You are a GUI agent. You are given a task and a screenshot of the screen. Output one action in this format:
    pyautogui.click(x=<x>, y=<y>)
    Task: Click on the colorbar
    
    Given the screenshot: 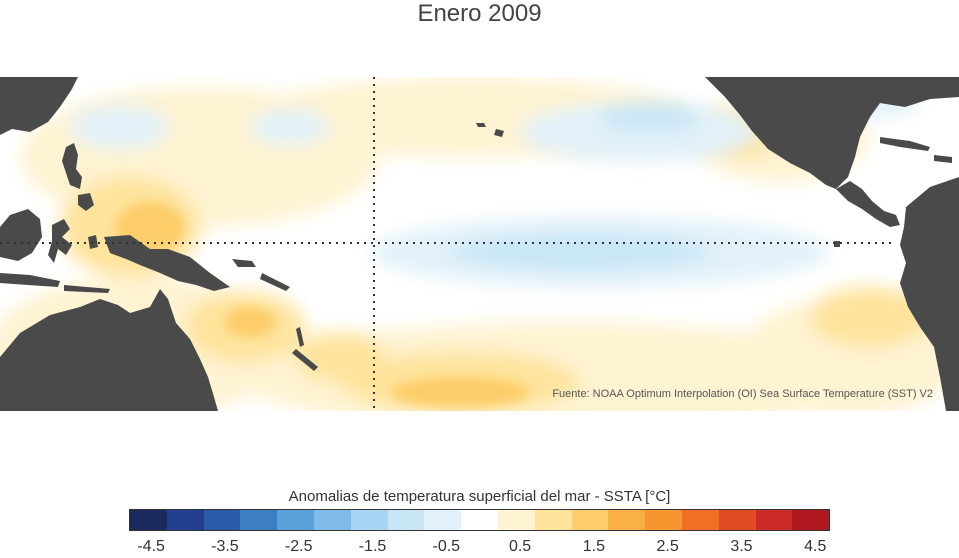 What is the action you would take?
    pyautogui.click(x=479, y=520)
    